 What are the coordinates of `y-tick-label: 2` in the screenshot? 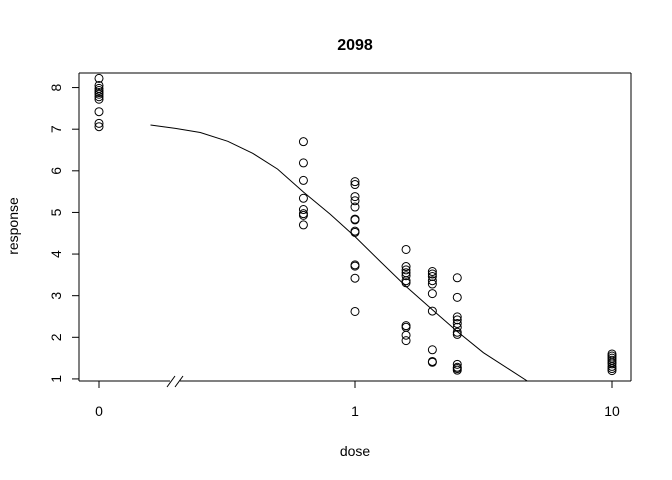 It's located at (56, 337).